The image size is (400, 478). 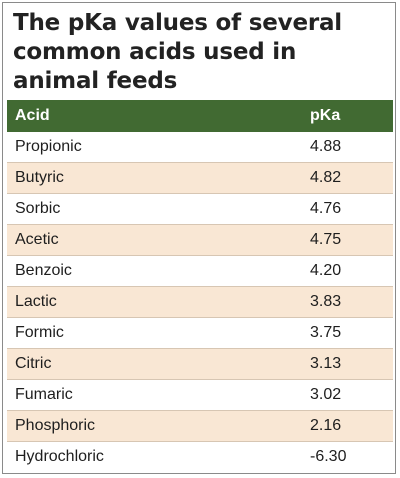 I want to click on acid-name-cell: Sorbic, so click(x=136, y=209).